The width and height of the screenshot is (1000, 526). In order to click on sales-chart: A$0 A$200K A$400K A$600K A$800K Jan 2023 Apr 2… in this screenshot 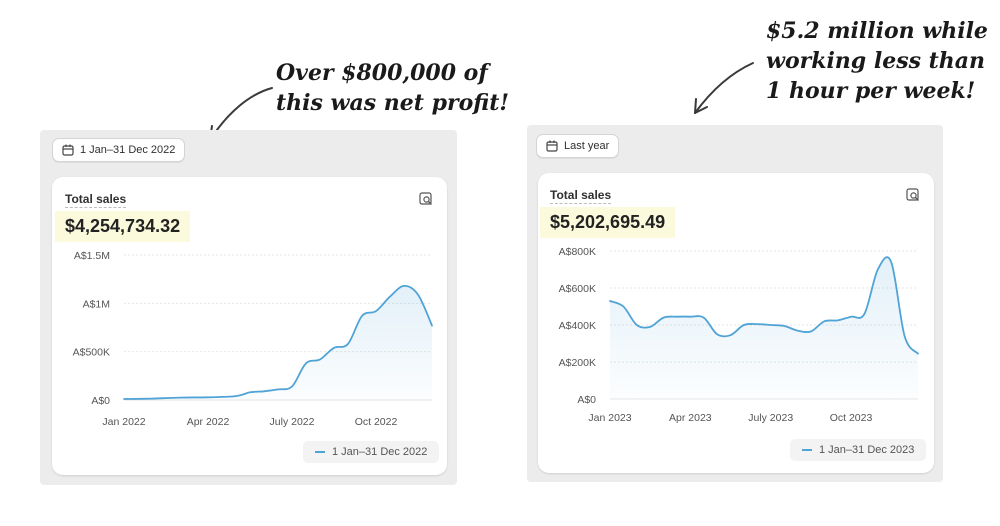, I will do `click(739, 335)`.